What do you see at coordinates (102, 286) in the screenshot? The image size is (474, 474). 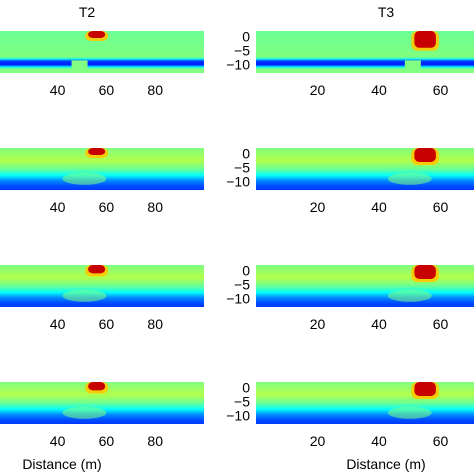 I see `heatmap-panel-r3-c1` at bounding box center [102, 286].